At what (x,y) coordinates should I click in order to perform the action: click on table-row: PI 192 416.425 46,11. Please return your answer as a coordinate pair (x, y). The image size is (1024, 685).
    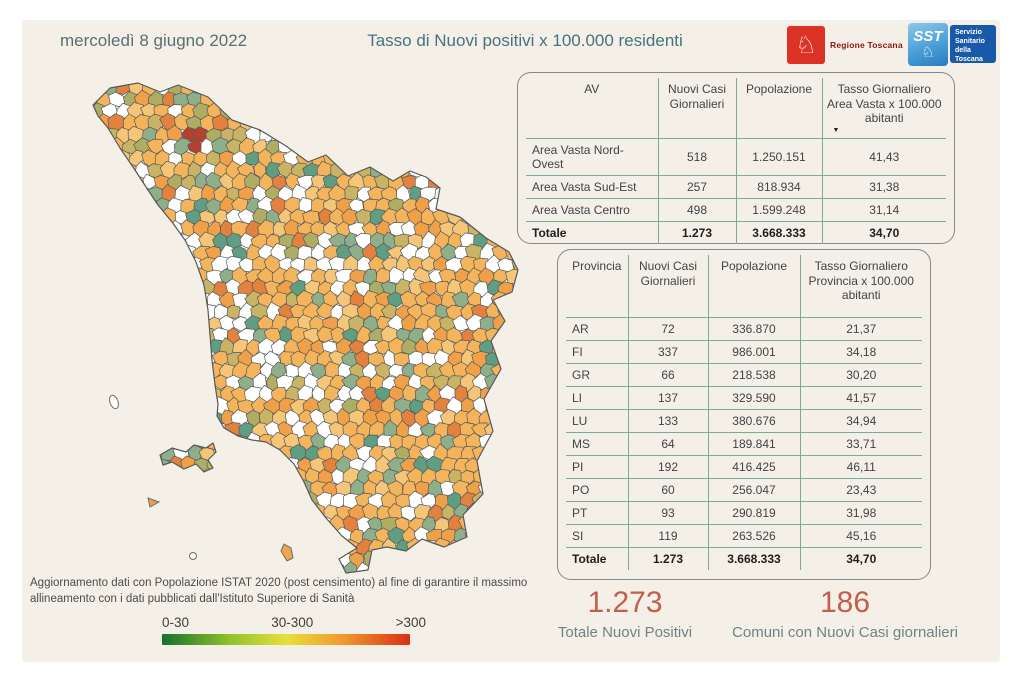
    Looking at the image, I should click on (744, 467).